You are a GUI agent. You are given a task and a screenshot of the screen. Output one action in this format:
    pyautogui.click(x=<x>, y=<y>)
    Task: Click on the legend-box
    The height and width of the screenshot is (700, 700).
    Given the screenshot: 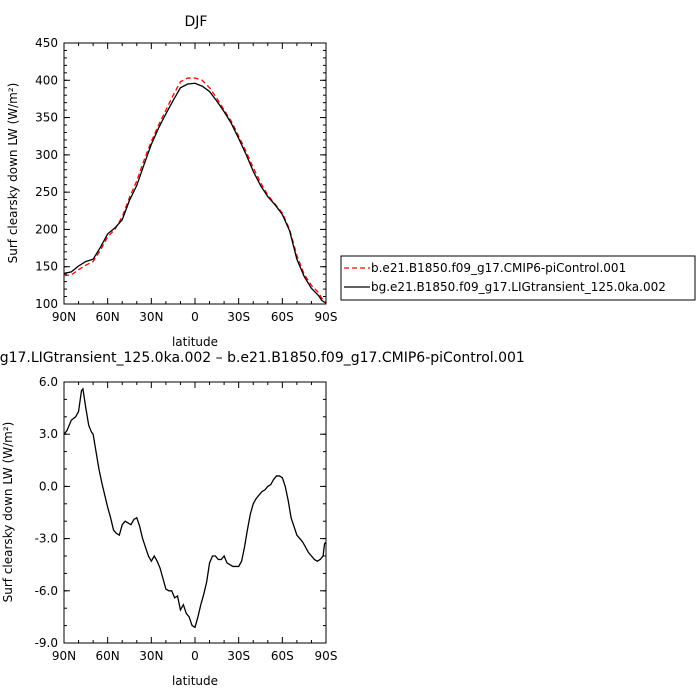 What is the action you would take?
    pyautogui.click(x=518, y=278)
    